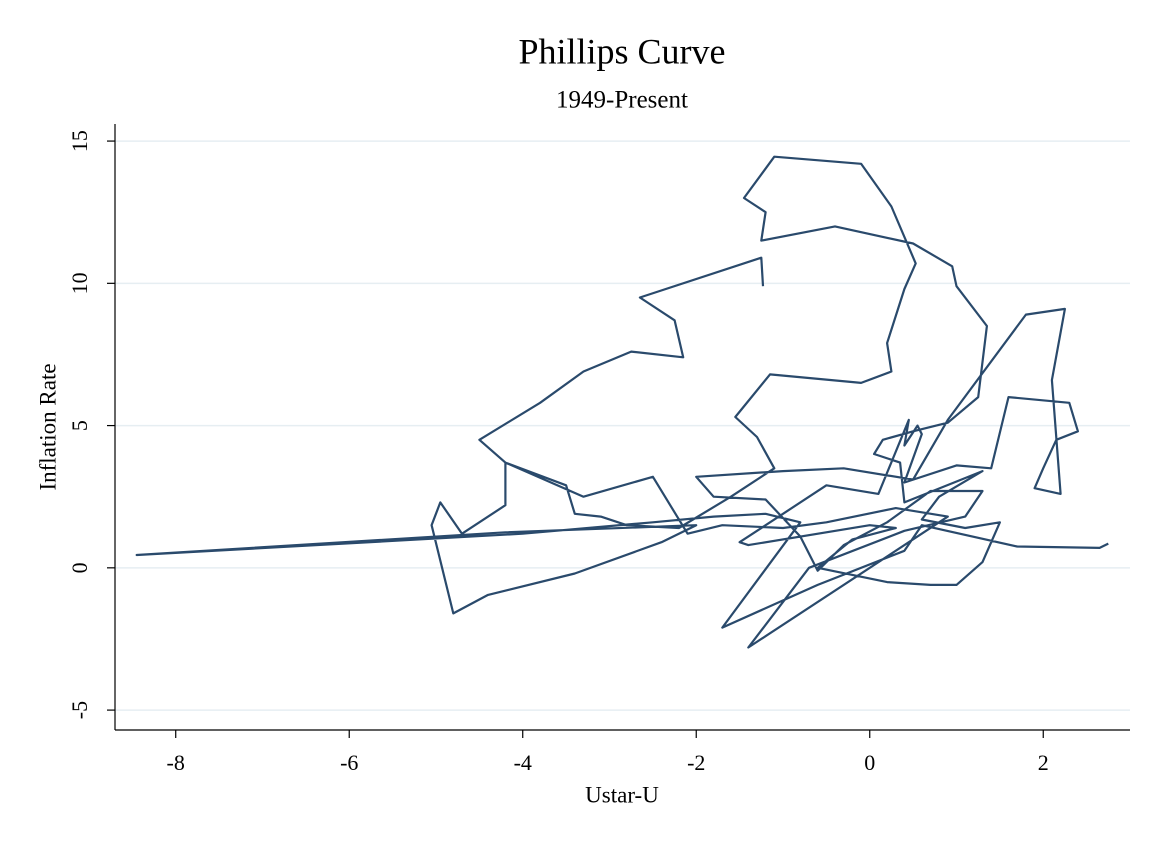 Image resolution: width=1161 pixels, height=844 pixels. I want to click on y-tick-label: 10, so click(79, 283).